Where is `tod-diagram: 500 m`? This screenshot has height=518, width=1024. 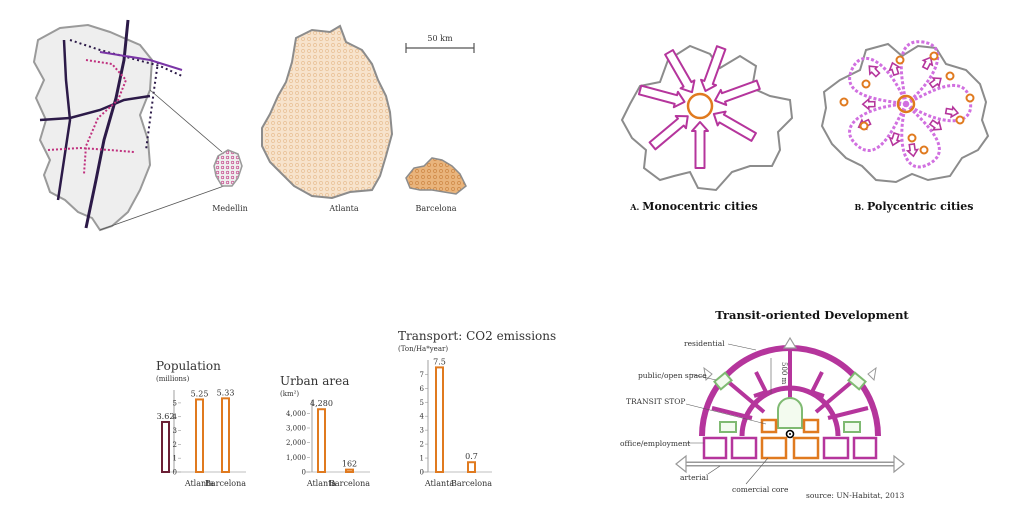
tod-diagram: 500 m is located at coordinates (790, 410).